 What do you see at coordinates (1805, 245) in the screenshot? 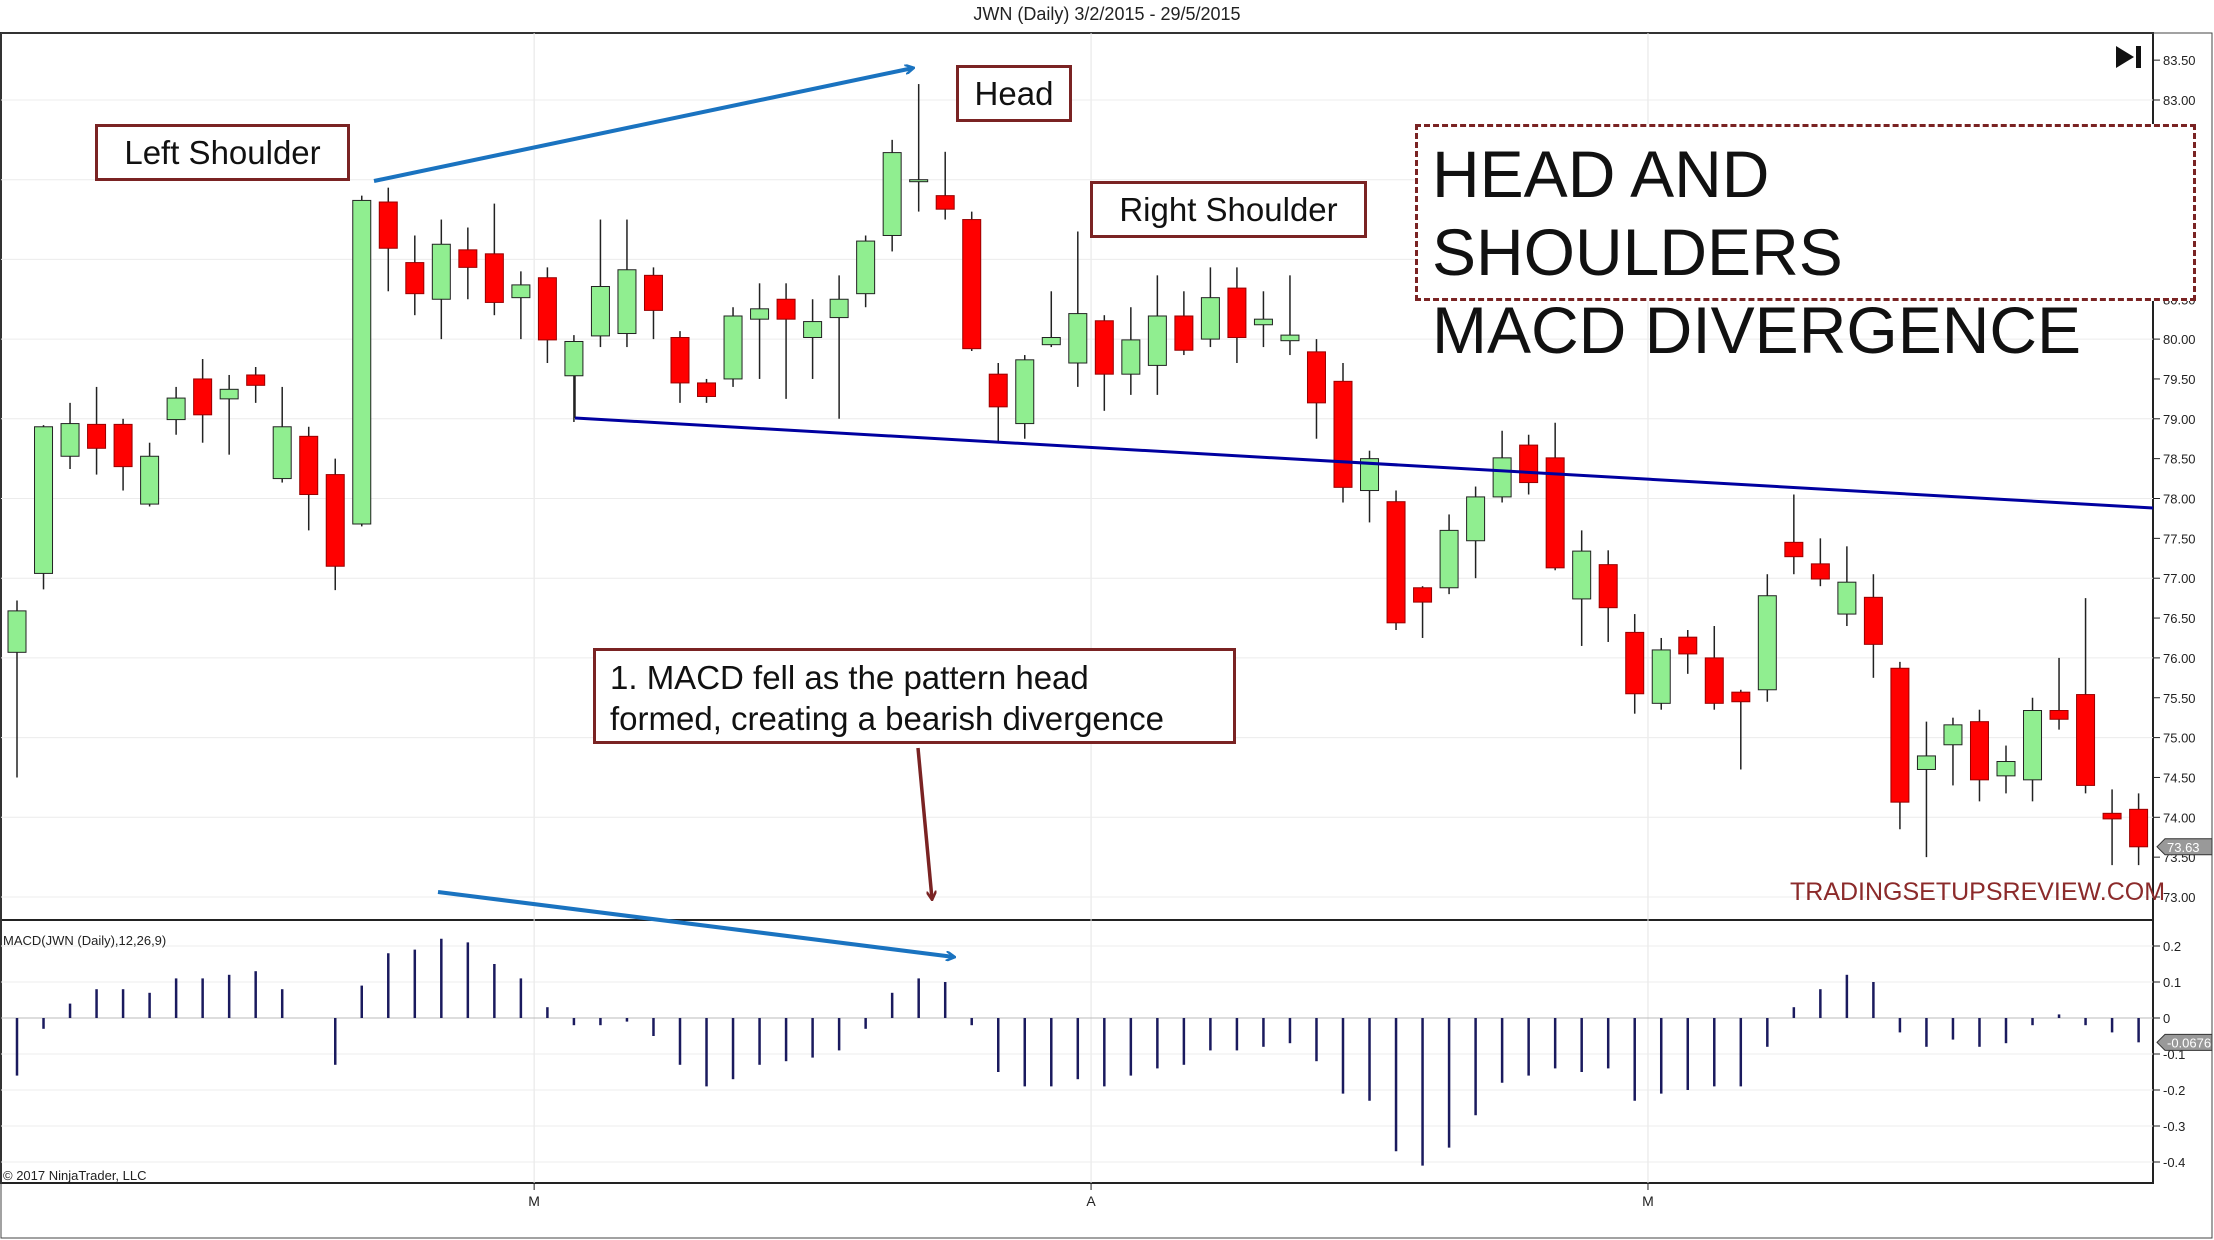
I see `headline-box: HEAD AND SHOULDERS MACD DIVERGENCE` at bounding box center [1805, 245].